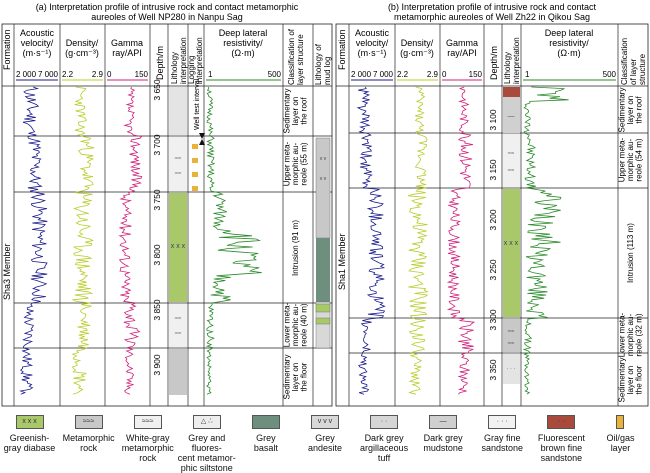  Describe the element at coordinates (275, 74) in the screenshot. I see `panel-a-res-scale-max: 500` at that location.